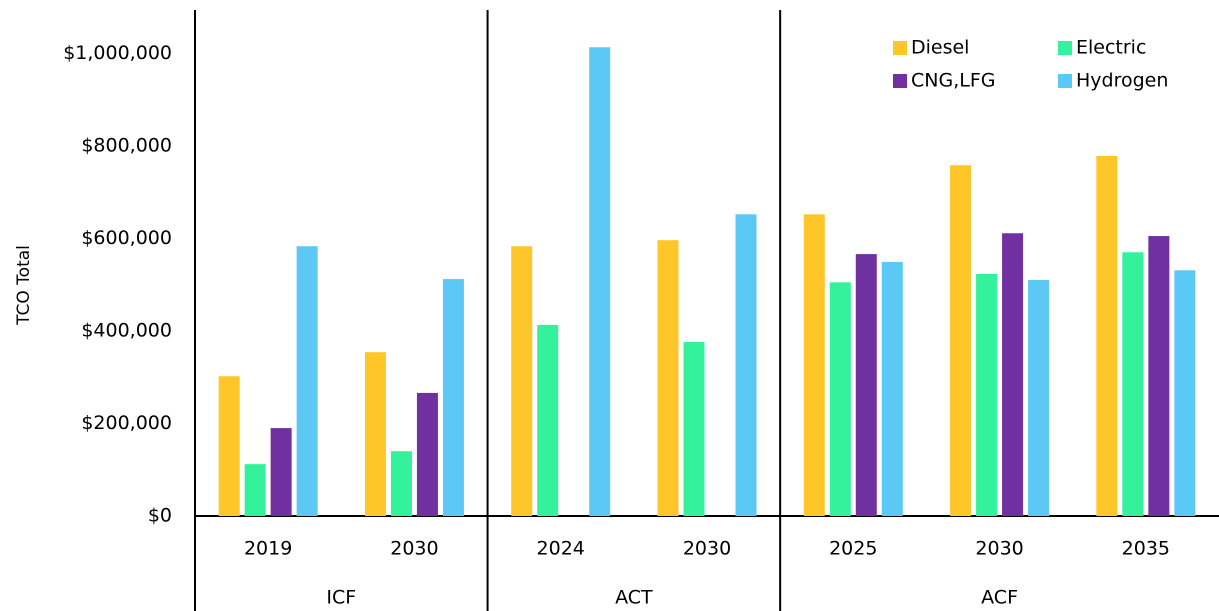 The image size is (1219, 611). I want to click on y-tick-label: $1,000,000, so click(117, 53).